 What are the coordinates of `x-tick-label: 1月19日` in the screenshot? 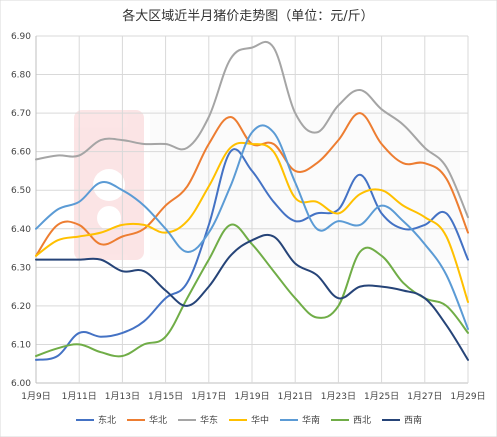 It's located at (251, 396).